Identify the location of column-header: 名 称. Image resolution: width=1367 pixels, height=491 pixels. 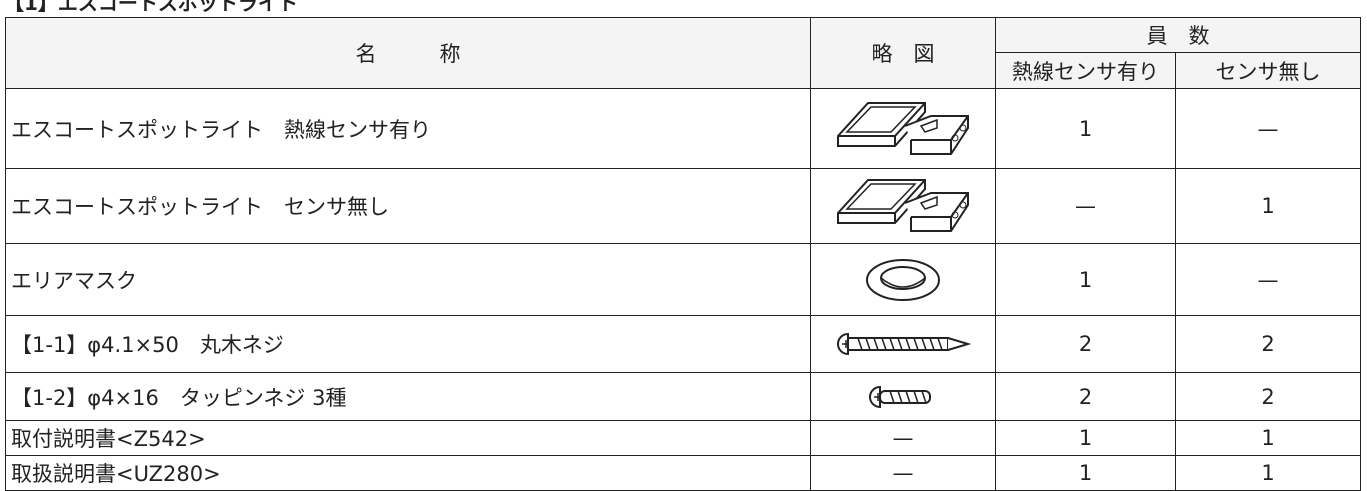
(408, 53).